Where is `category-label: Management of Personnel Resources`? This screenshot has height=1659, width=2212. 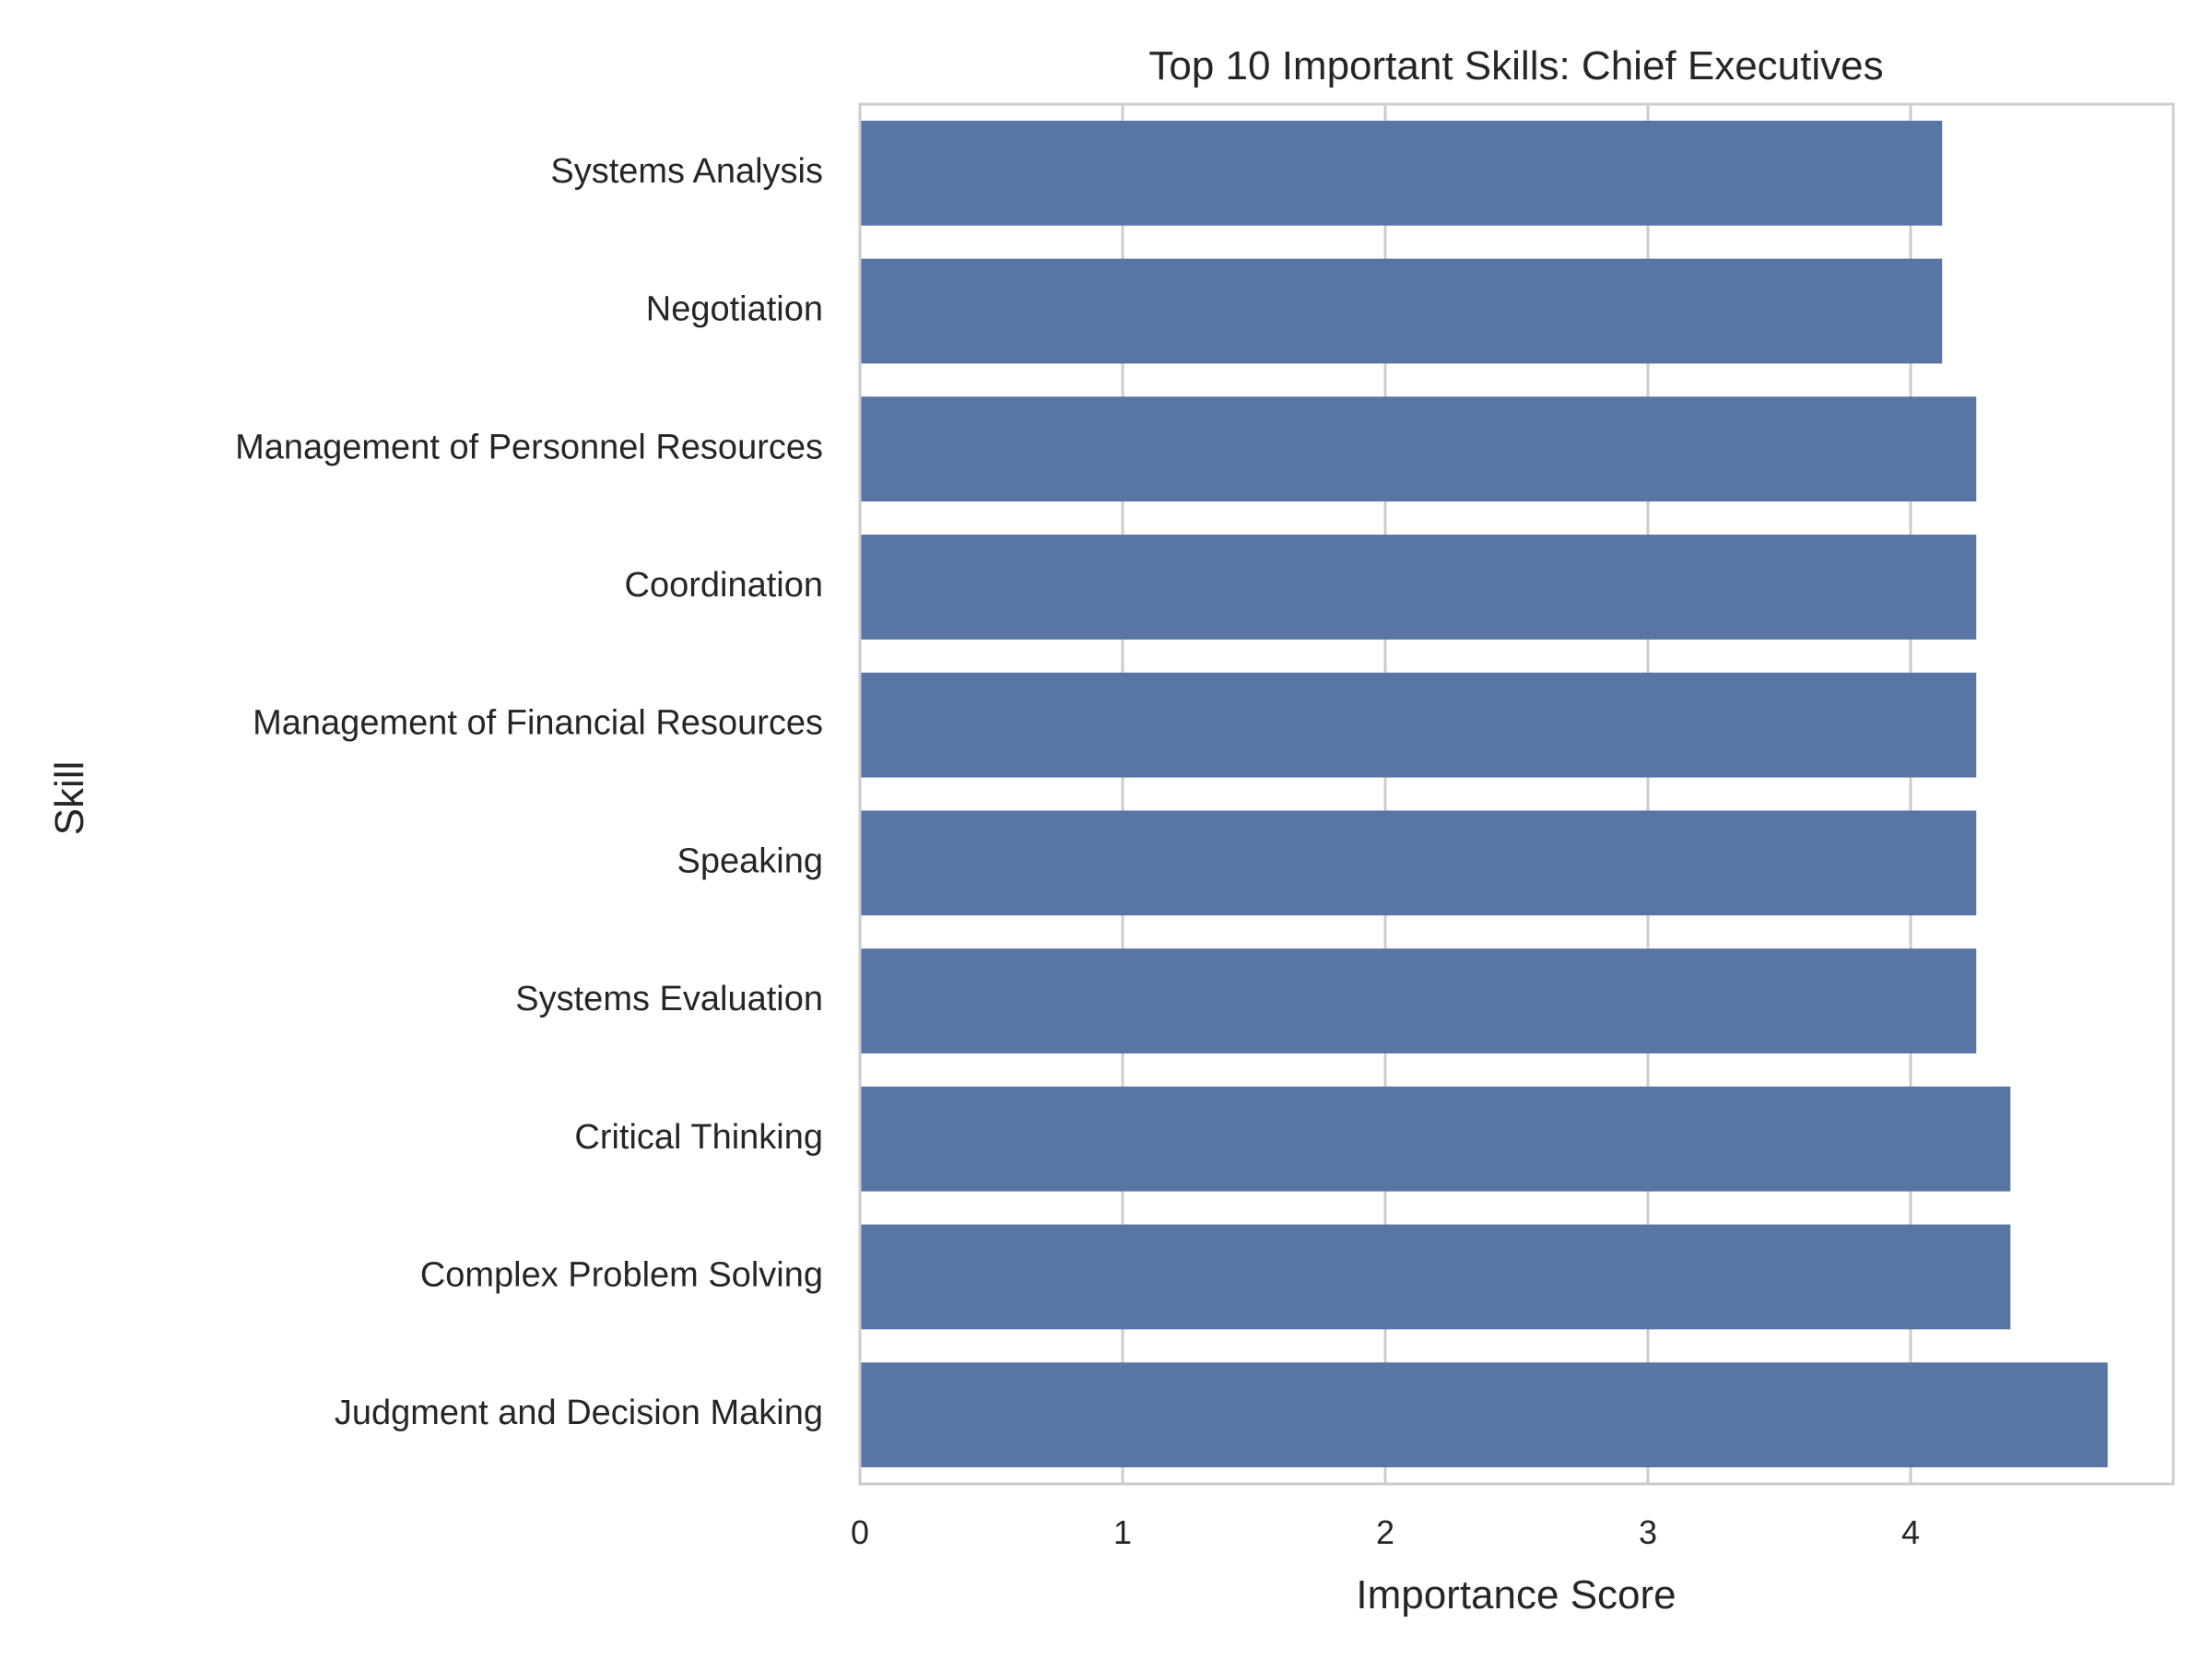 category-label: Management of Personnel Resources is located at coordinates (529, 447).